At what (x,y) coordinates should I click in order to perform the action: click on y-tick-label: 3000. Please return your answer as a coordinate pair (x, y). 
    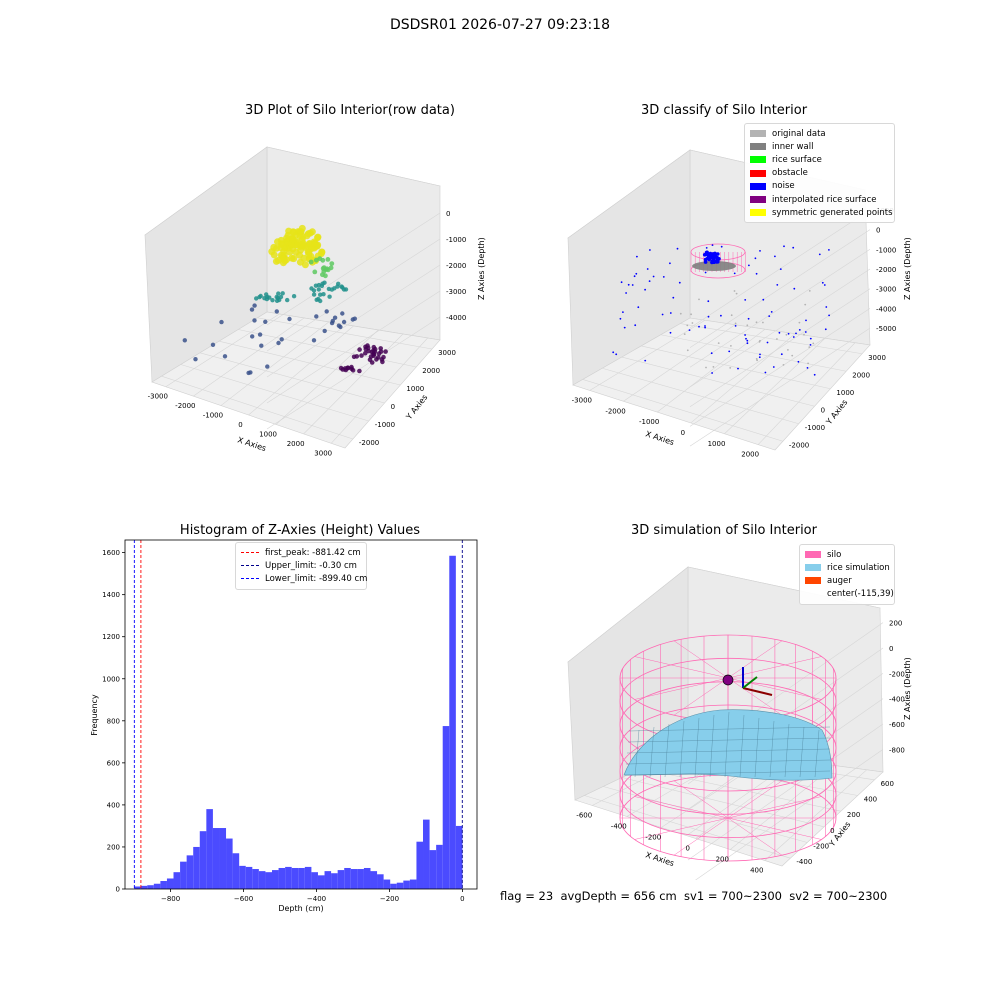
    Looking at the image, I should click on (877, 358).